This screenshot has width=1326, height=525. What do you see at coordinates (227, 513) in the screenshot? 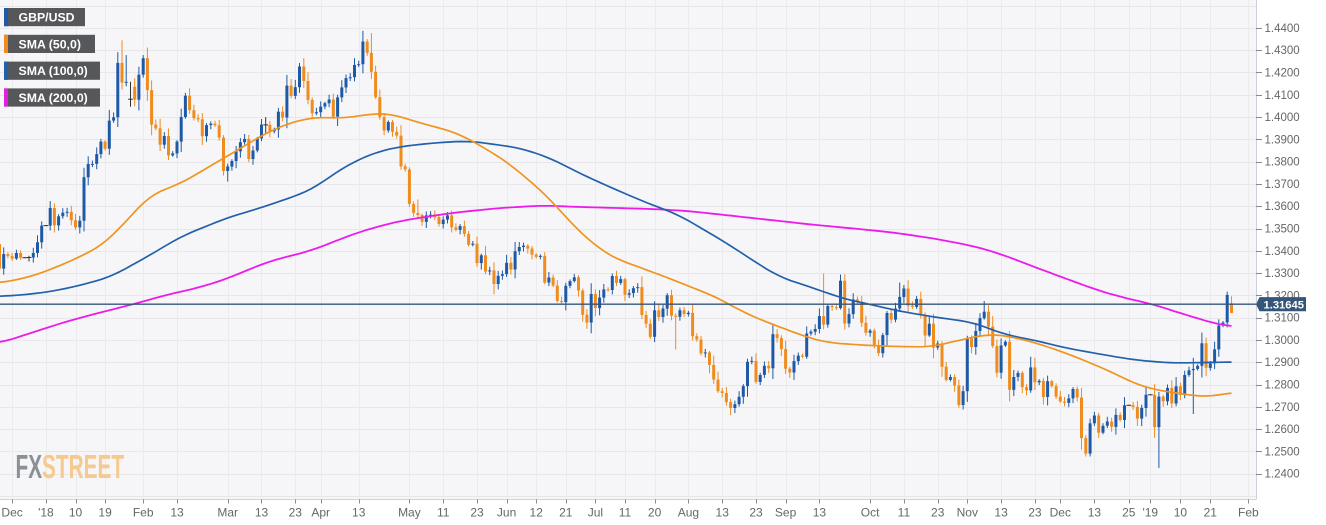
I see `svg-text: Mar` at bounding box center [227, 513].